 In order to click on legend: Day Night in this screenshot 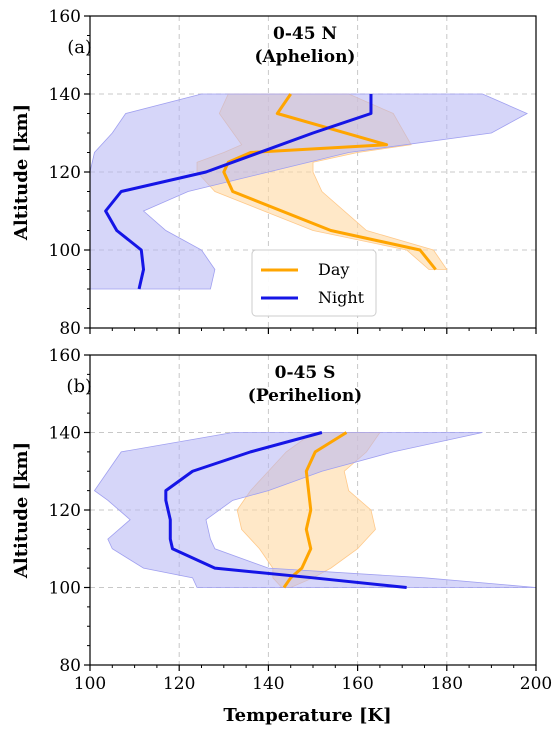, I will do `click(314, 283)`.